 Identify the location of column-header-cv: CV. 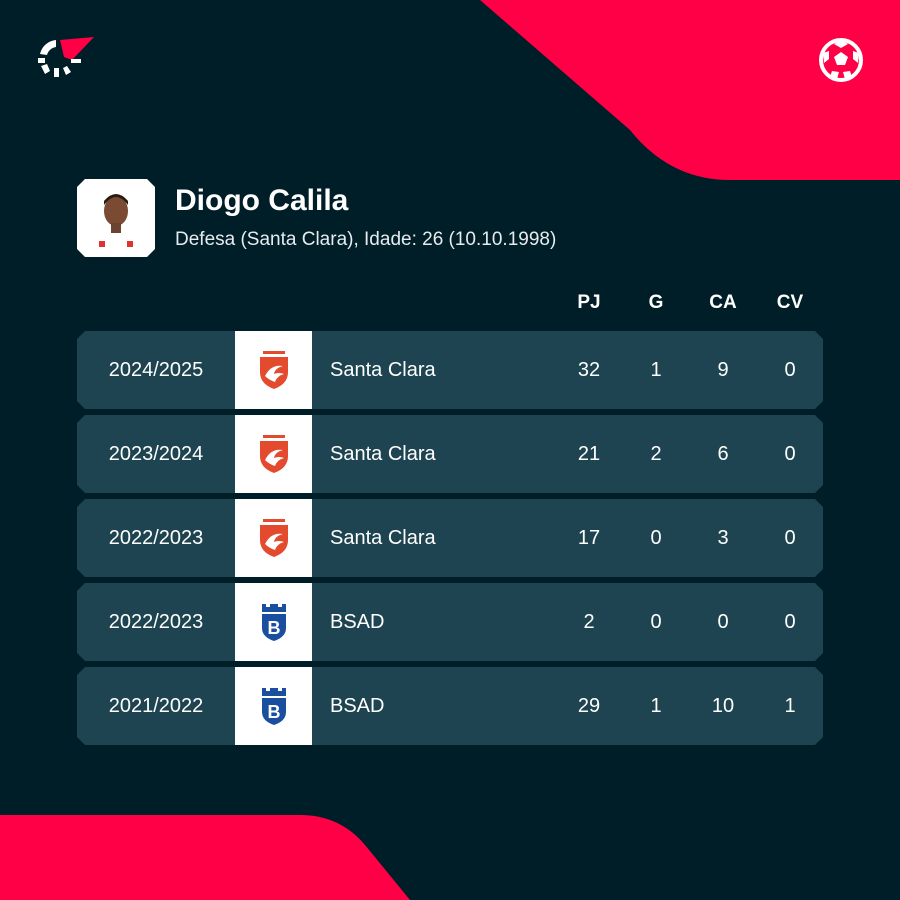
(790, 302).